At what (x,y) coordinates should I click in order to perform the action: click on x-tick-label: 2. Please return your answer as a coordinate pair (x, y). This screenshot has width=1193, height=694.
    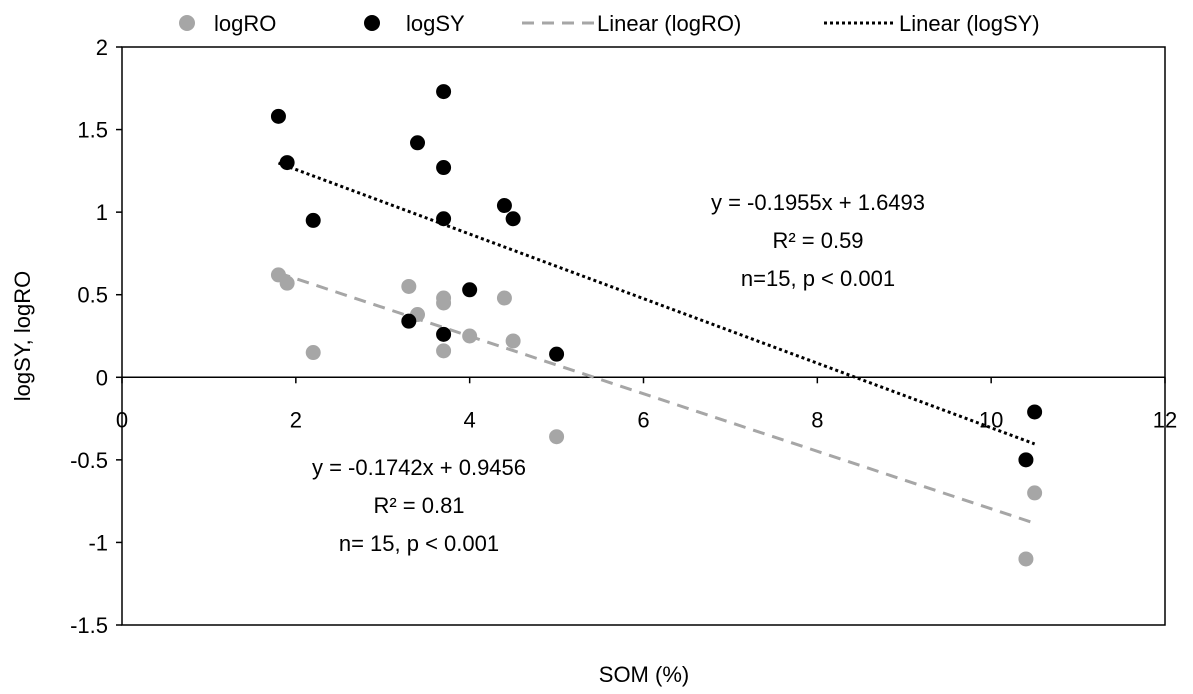
    Looking at the image, I should click on (296, 419).